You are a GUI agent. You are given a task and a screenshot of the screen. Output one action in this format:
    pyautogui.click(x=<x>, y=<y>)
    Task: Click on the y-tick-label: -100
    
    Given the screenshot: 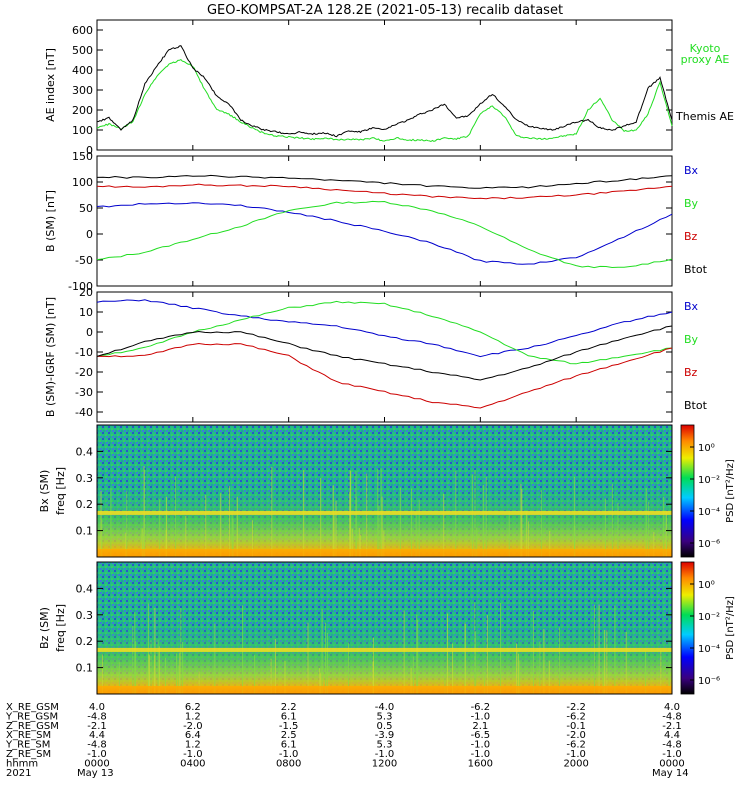 What is the action you would take?
    pyautogui.click(x=80, y=286)
    